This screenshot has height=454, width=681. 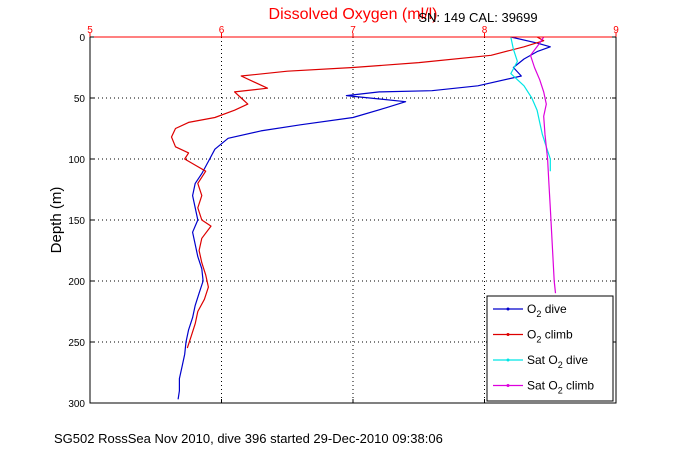 What do you see at coordinates (554, 309) in the screenshot?
I see `legend-o2-dive-label-suffix: dive` at bounding box center [554, 309].